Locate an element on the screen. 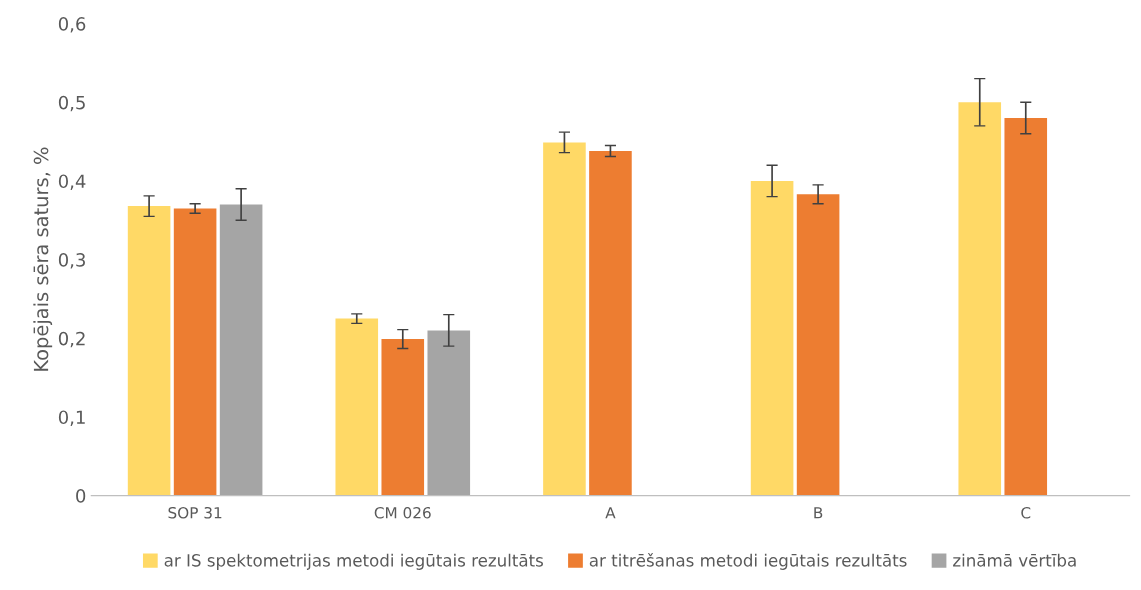 The image size is (1141, 590). x-tick-label: B is located at coordinates (818, 513).